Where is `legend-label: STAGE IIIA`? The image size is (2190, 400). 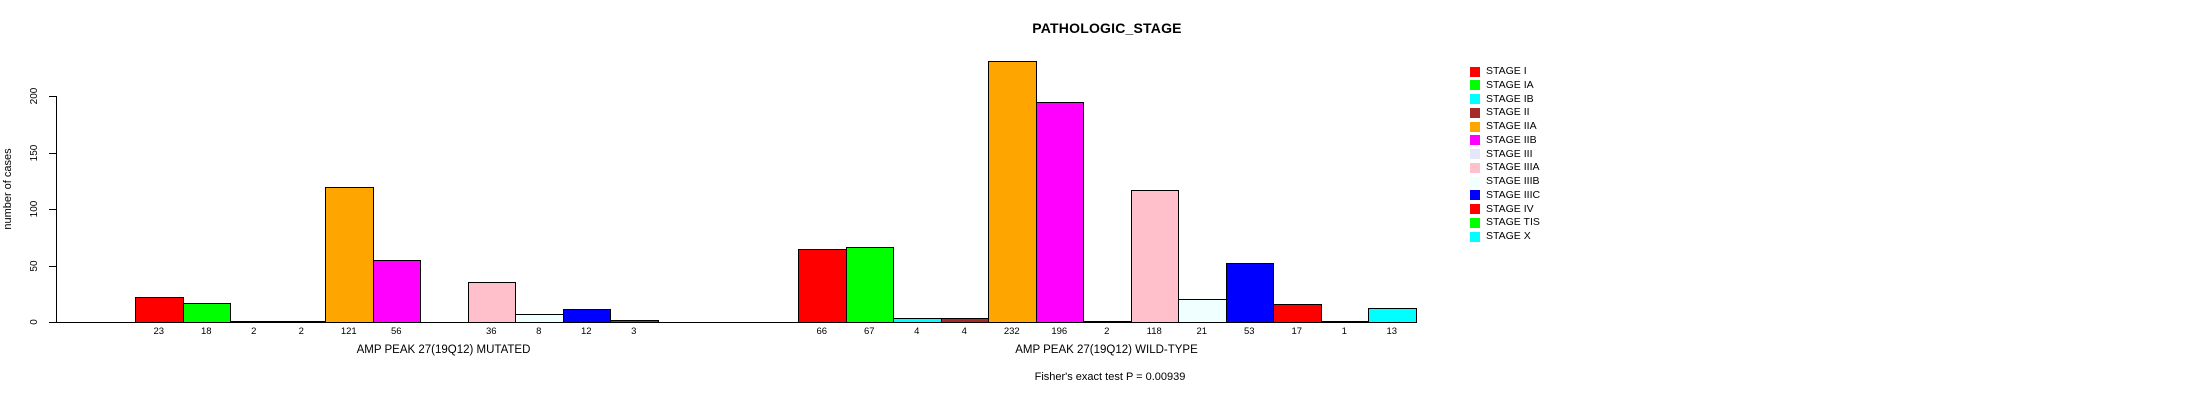 legend-label: STAGE IIIA is located at coordinates (1513, 167).